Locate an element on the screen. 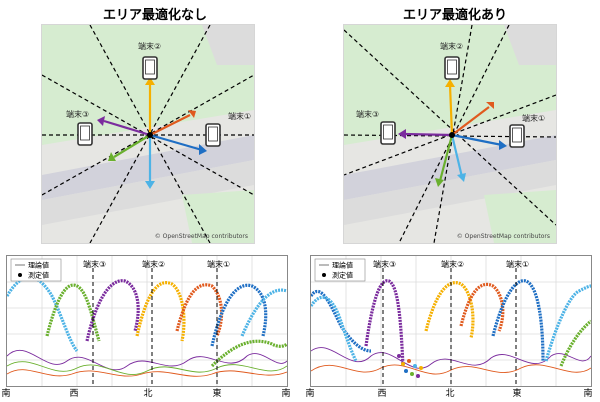 Image resolution: width=600 pixels, height=402 pixels. right-axis-south-end: 南 is located at coordinates (588, 394).